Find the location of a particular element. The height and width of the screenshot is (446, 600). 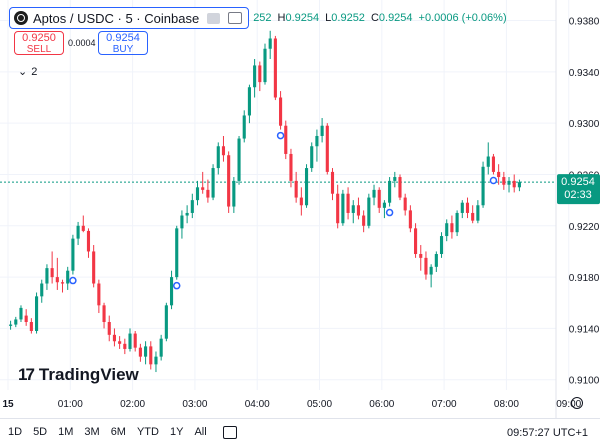

expand-icon is located at coordinates (235, 18).